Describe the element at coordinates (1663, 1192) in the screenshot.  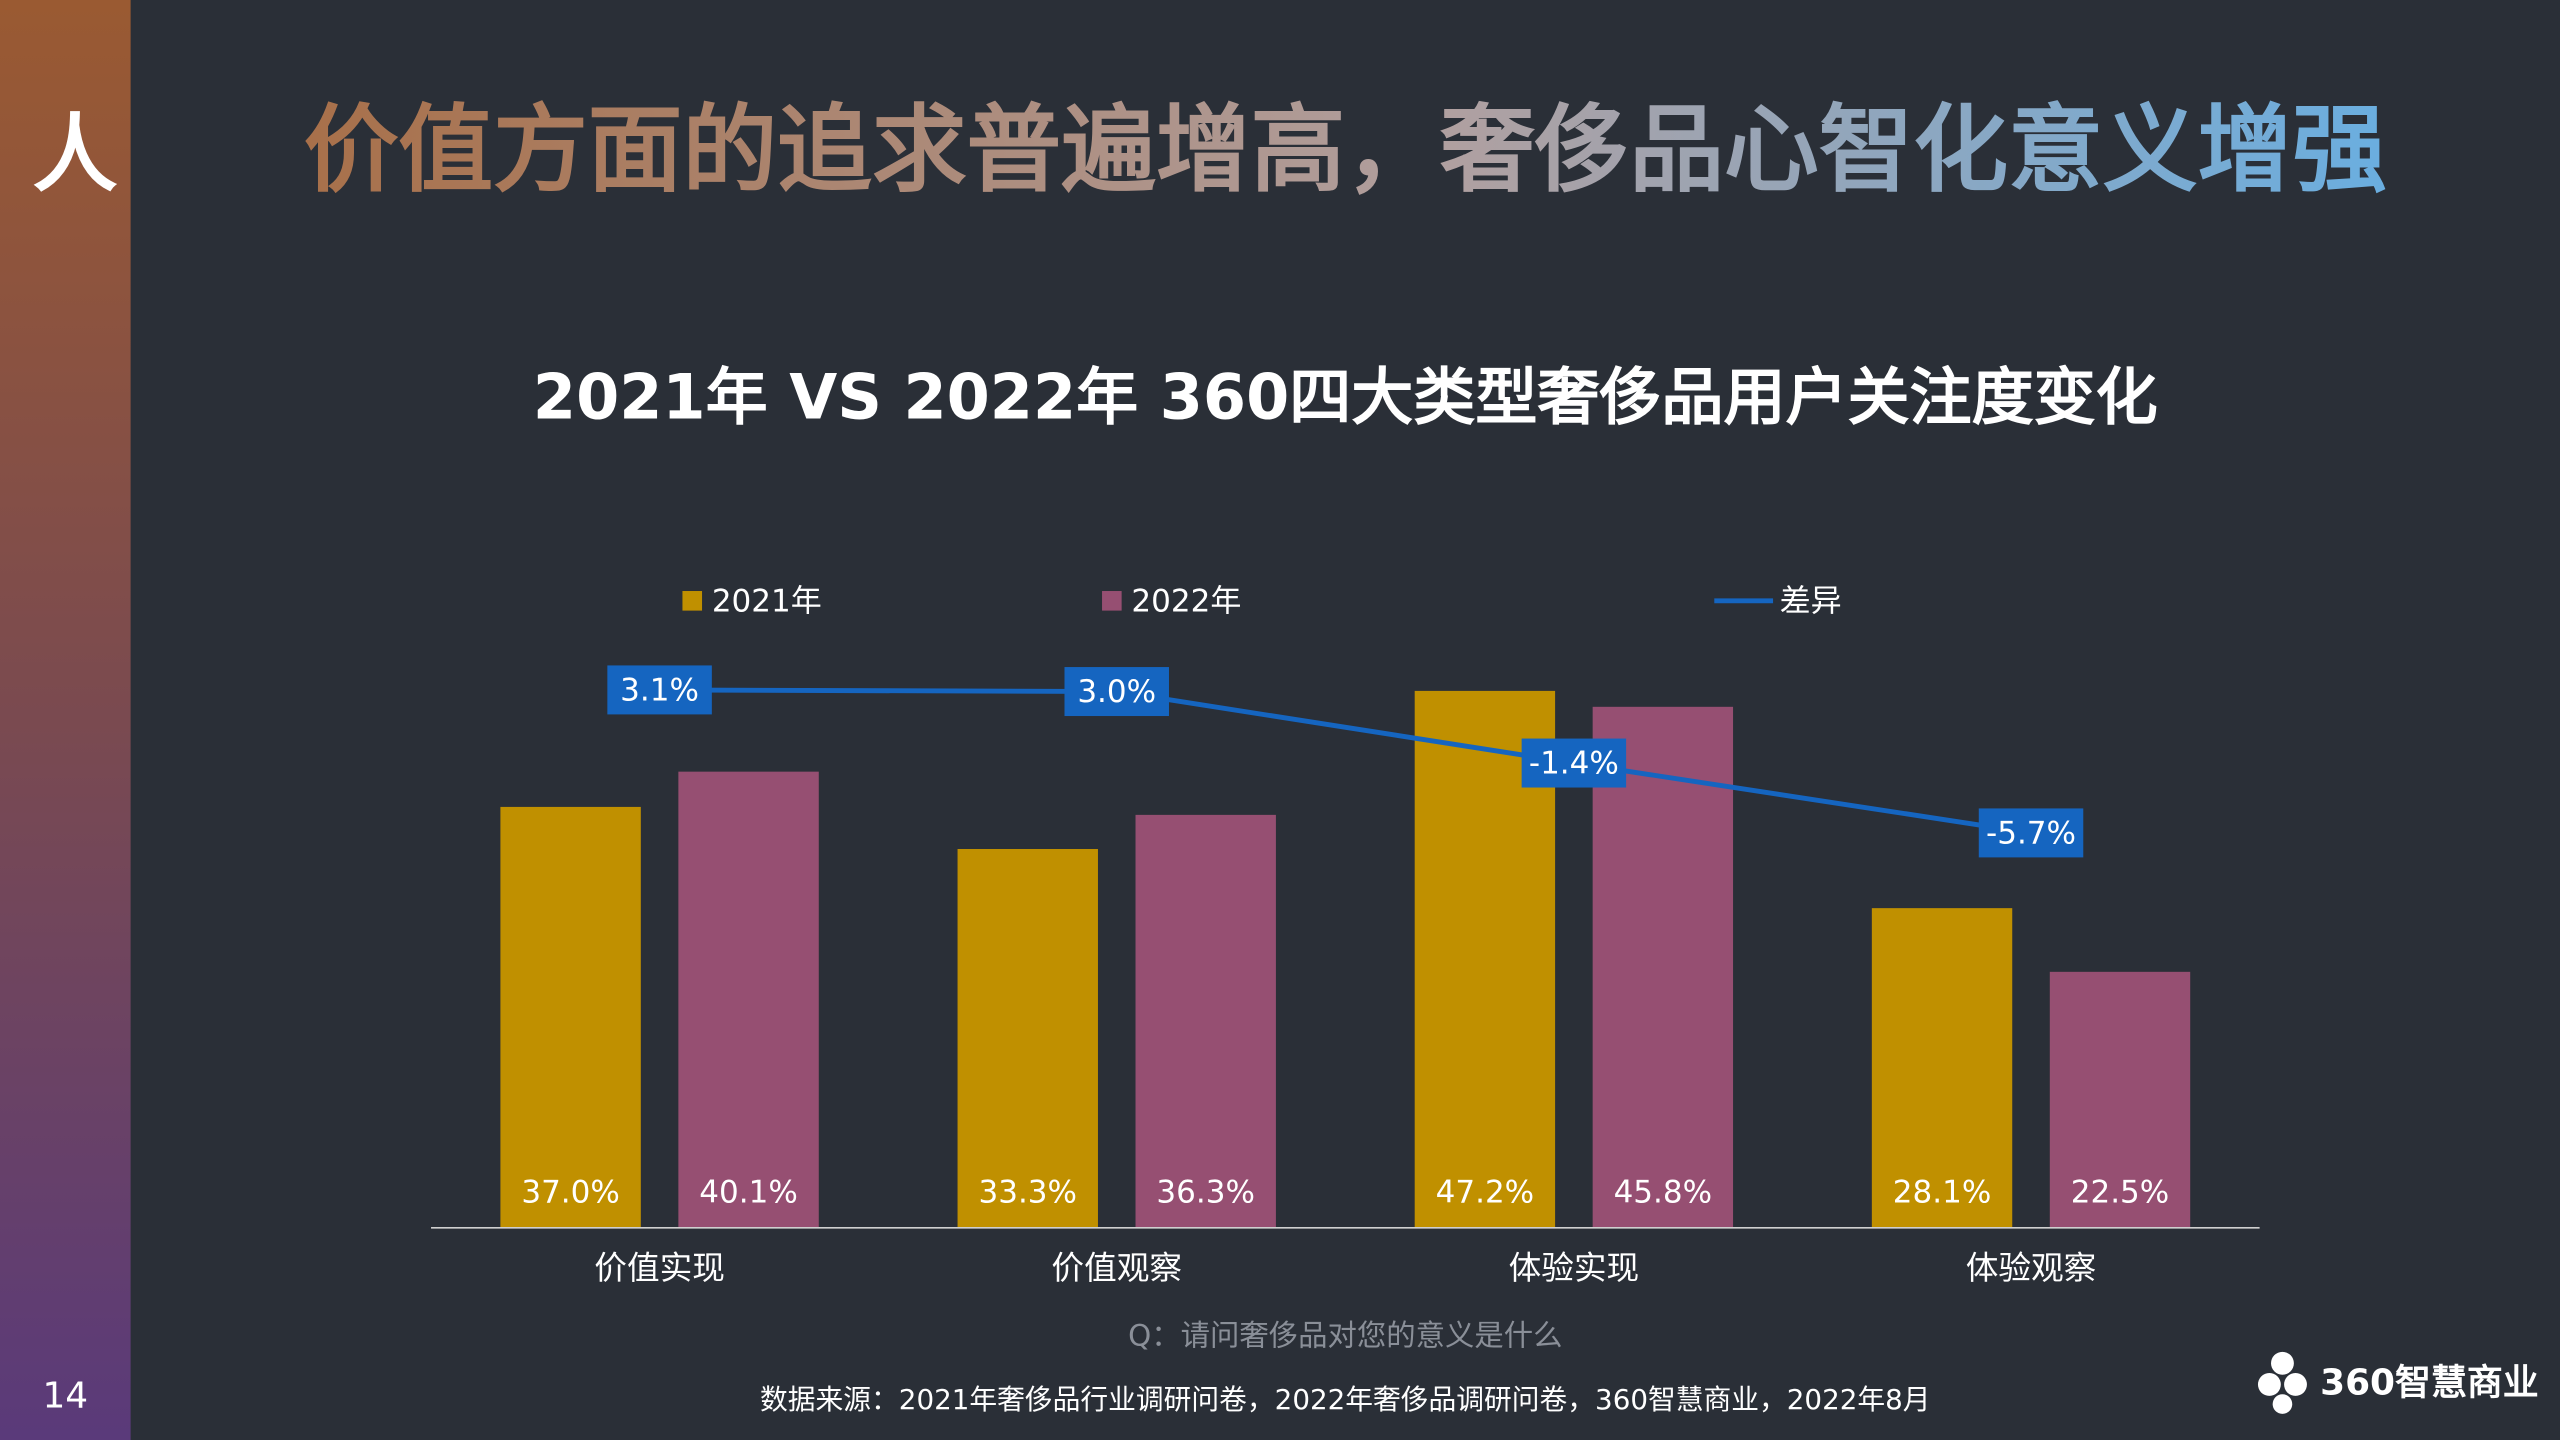
I see `bar-value-label: 45.8%` at that location.